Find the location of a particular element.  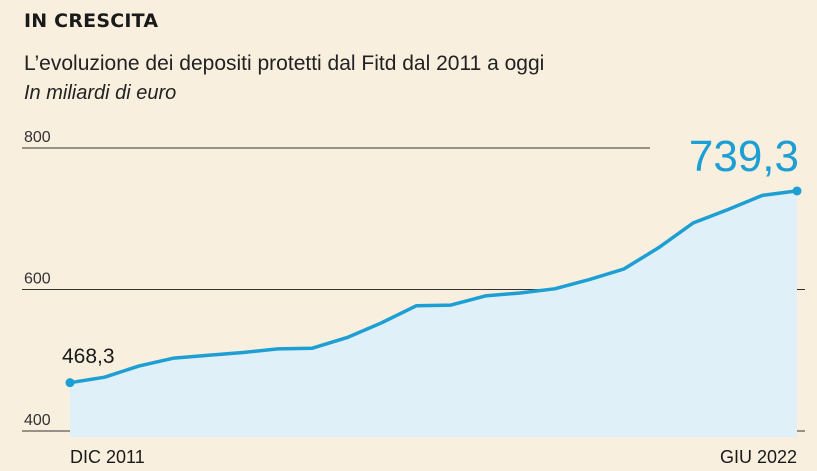

chart-title: IN CRESCITA is located at coordinates (91, 21).